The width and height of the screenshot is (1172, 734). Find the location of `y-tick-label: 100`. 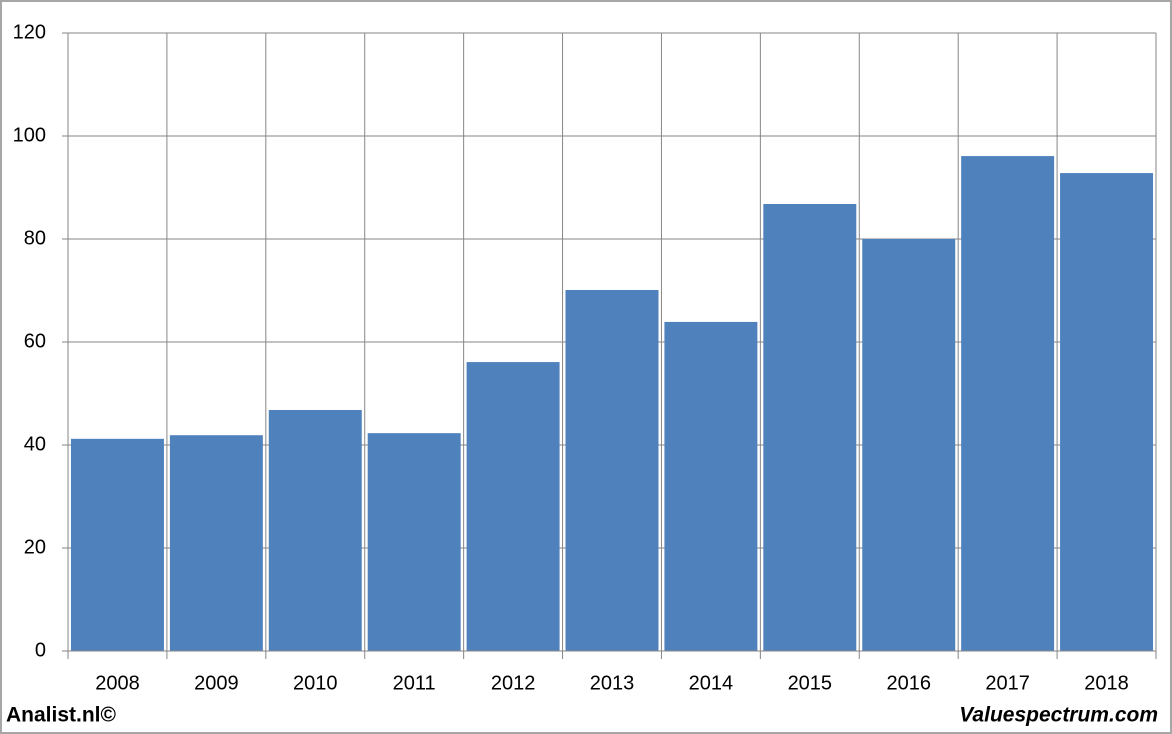

y-tick-label: 100 is located at coordinates (29, 135).